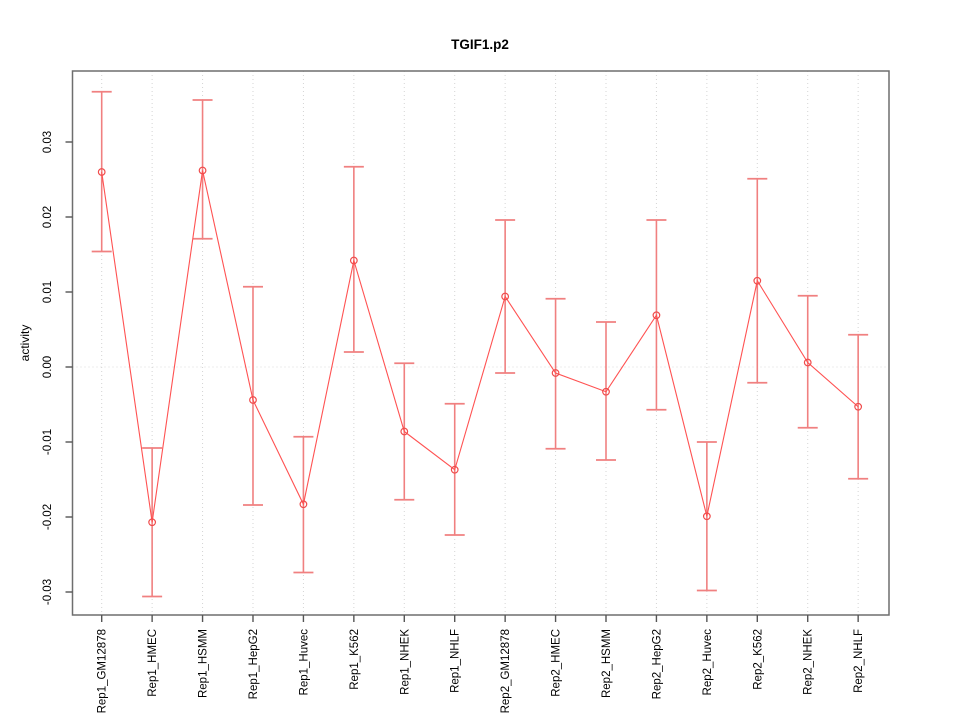 Image resolution: width=960 pixels, height=720 pixels. What do you see at coordinates (48, 442) in the screenshot?
I see `y-tick-label: -0.01` at bounding box center [48, 442].